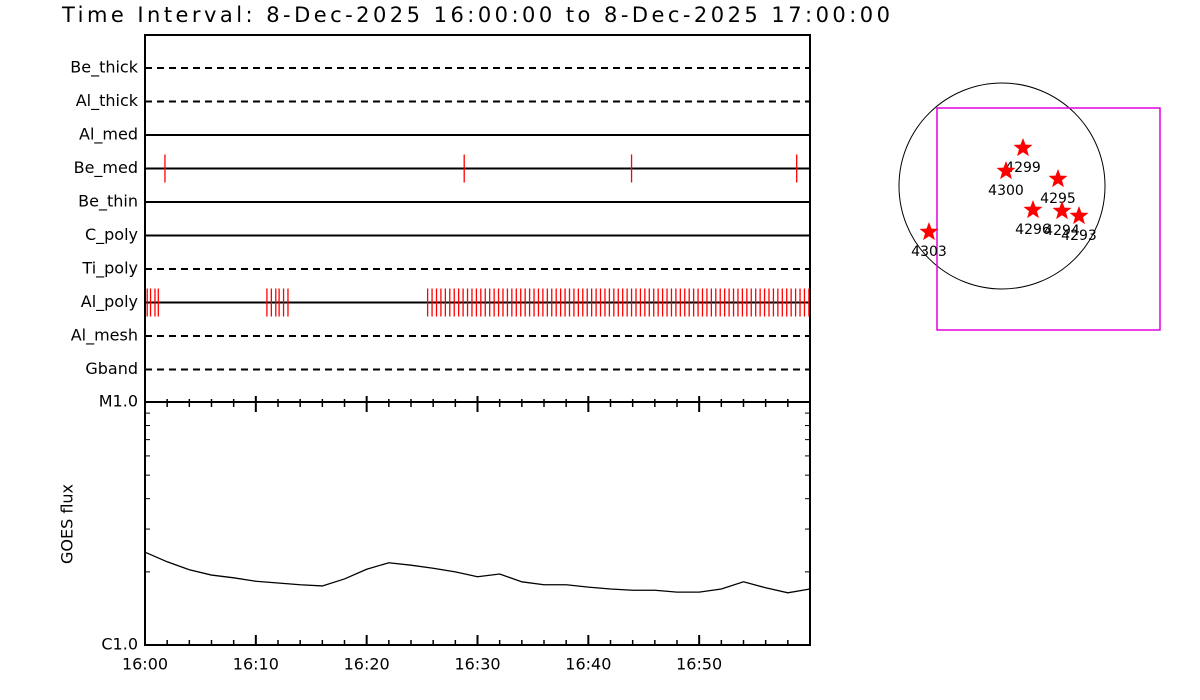 This screenshot has width=1200, height=700. What do you see at coordinates (109, 302) in the screenshot?
I see `row-label: Al_poly` at bounding box center [109, 302].